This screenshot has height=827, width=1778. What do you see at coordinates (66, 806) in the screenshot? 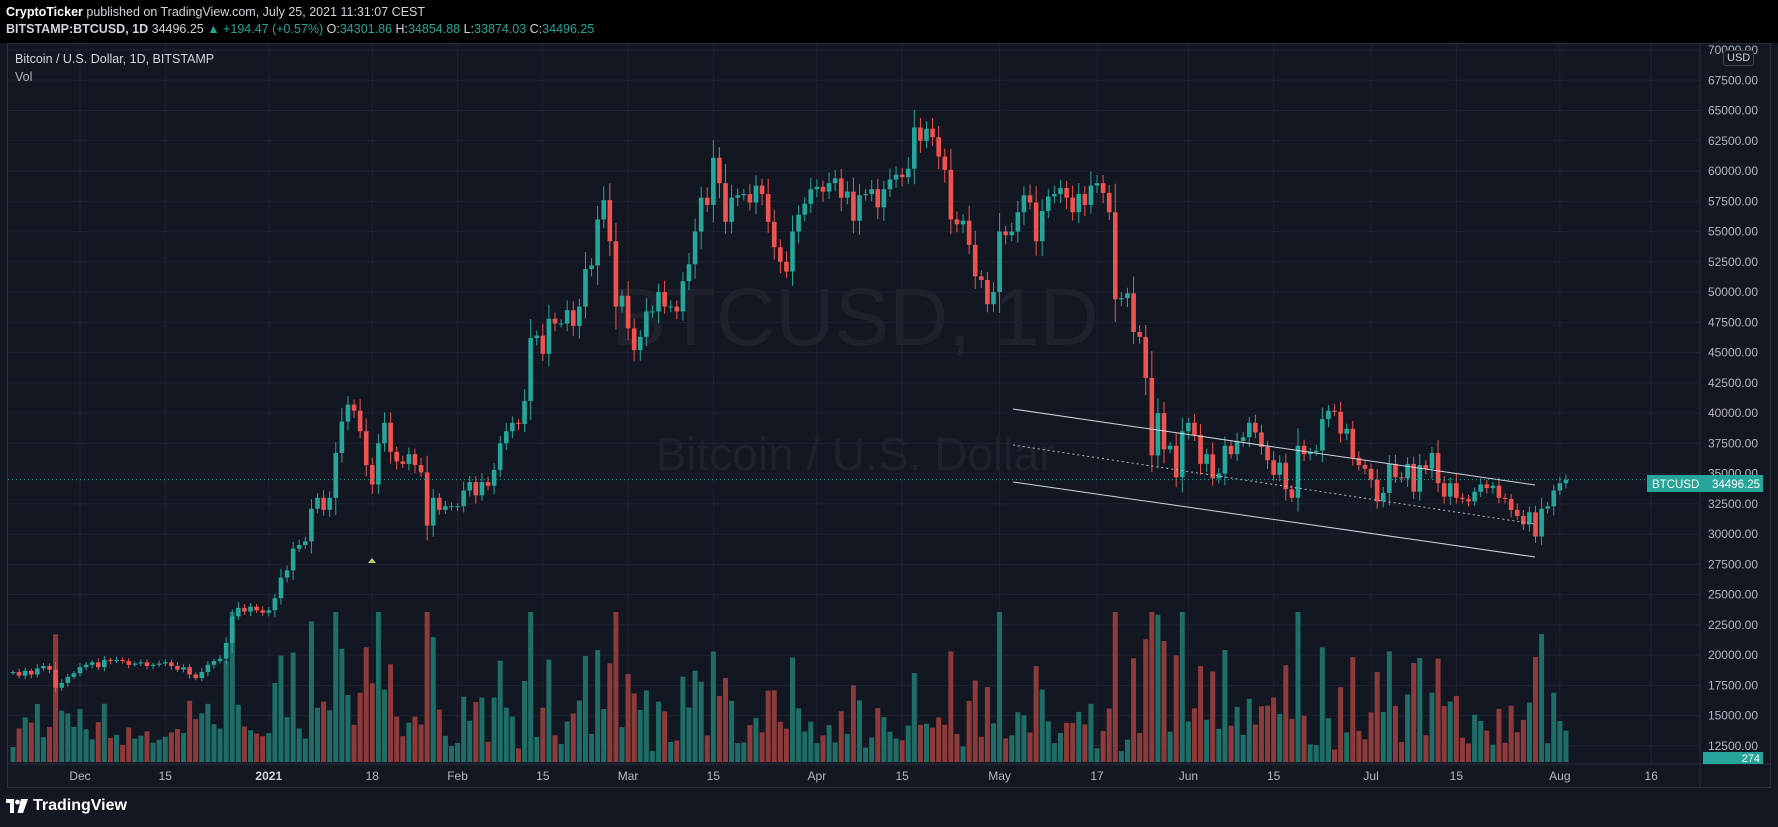
I see `tradingview-logo: TradingView` at bounding box center [66, 806].